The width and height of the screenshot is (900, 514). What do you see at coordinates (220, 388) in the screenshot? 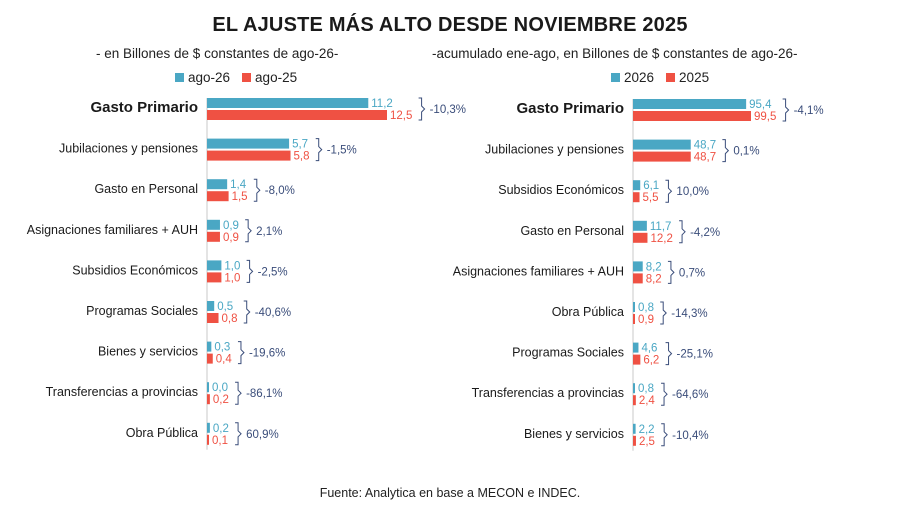
I see `data-label-series-a: 0,0` at bounding box center [220, 388].